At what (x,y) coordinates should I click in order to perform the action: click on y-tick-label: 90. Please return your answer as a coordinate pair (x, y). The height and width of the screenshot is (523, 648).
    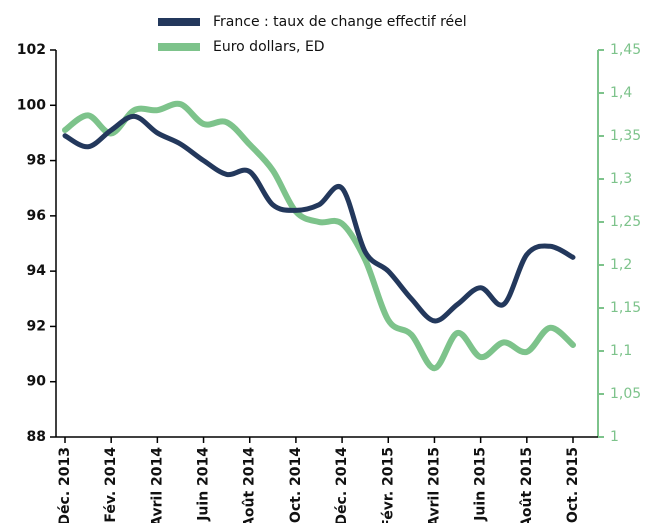
    Looking at the image, I should click on (37, 382).